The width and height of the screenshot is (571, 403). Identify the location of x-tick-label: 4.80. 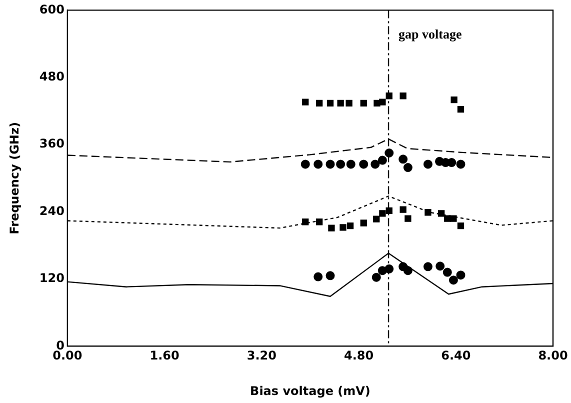
(359, 355).